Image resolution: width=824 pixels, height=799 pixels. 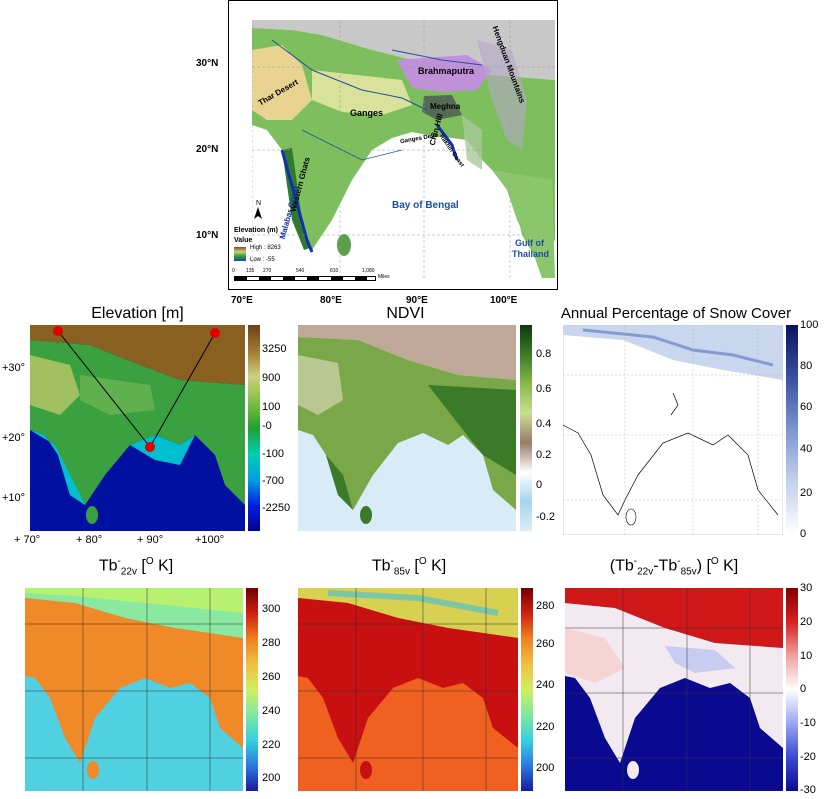 What do you see at coordinates (792, 689) in the screenshot?
I see `diff-colorbar` at bounding box center [792, 689].